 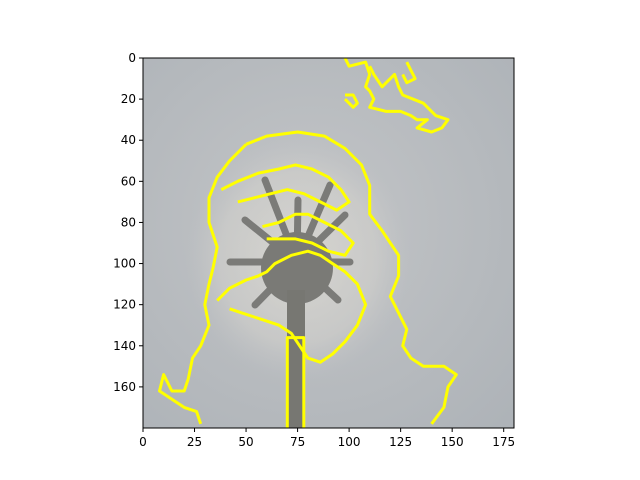 I want to click on y-tick-label: 0, so click(x=132, y=58).